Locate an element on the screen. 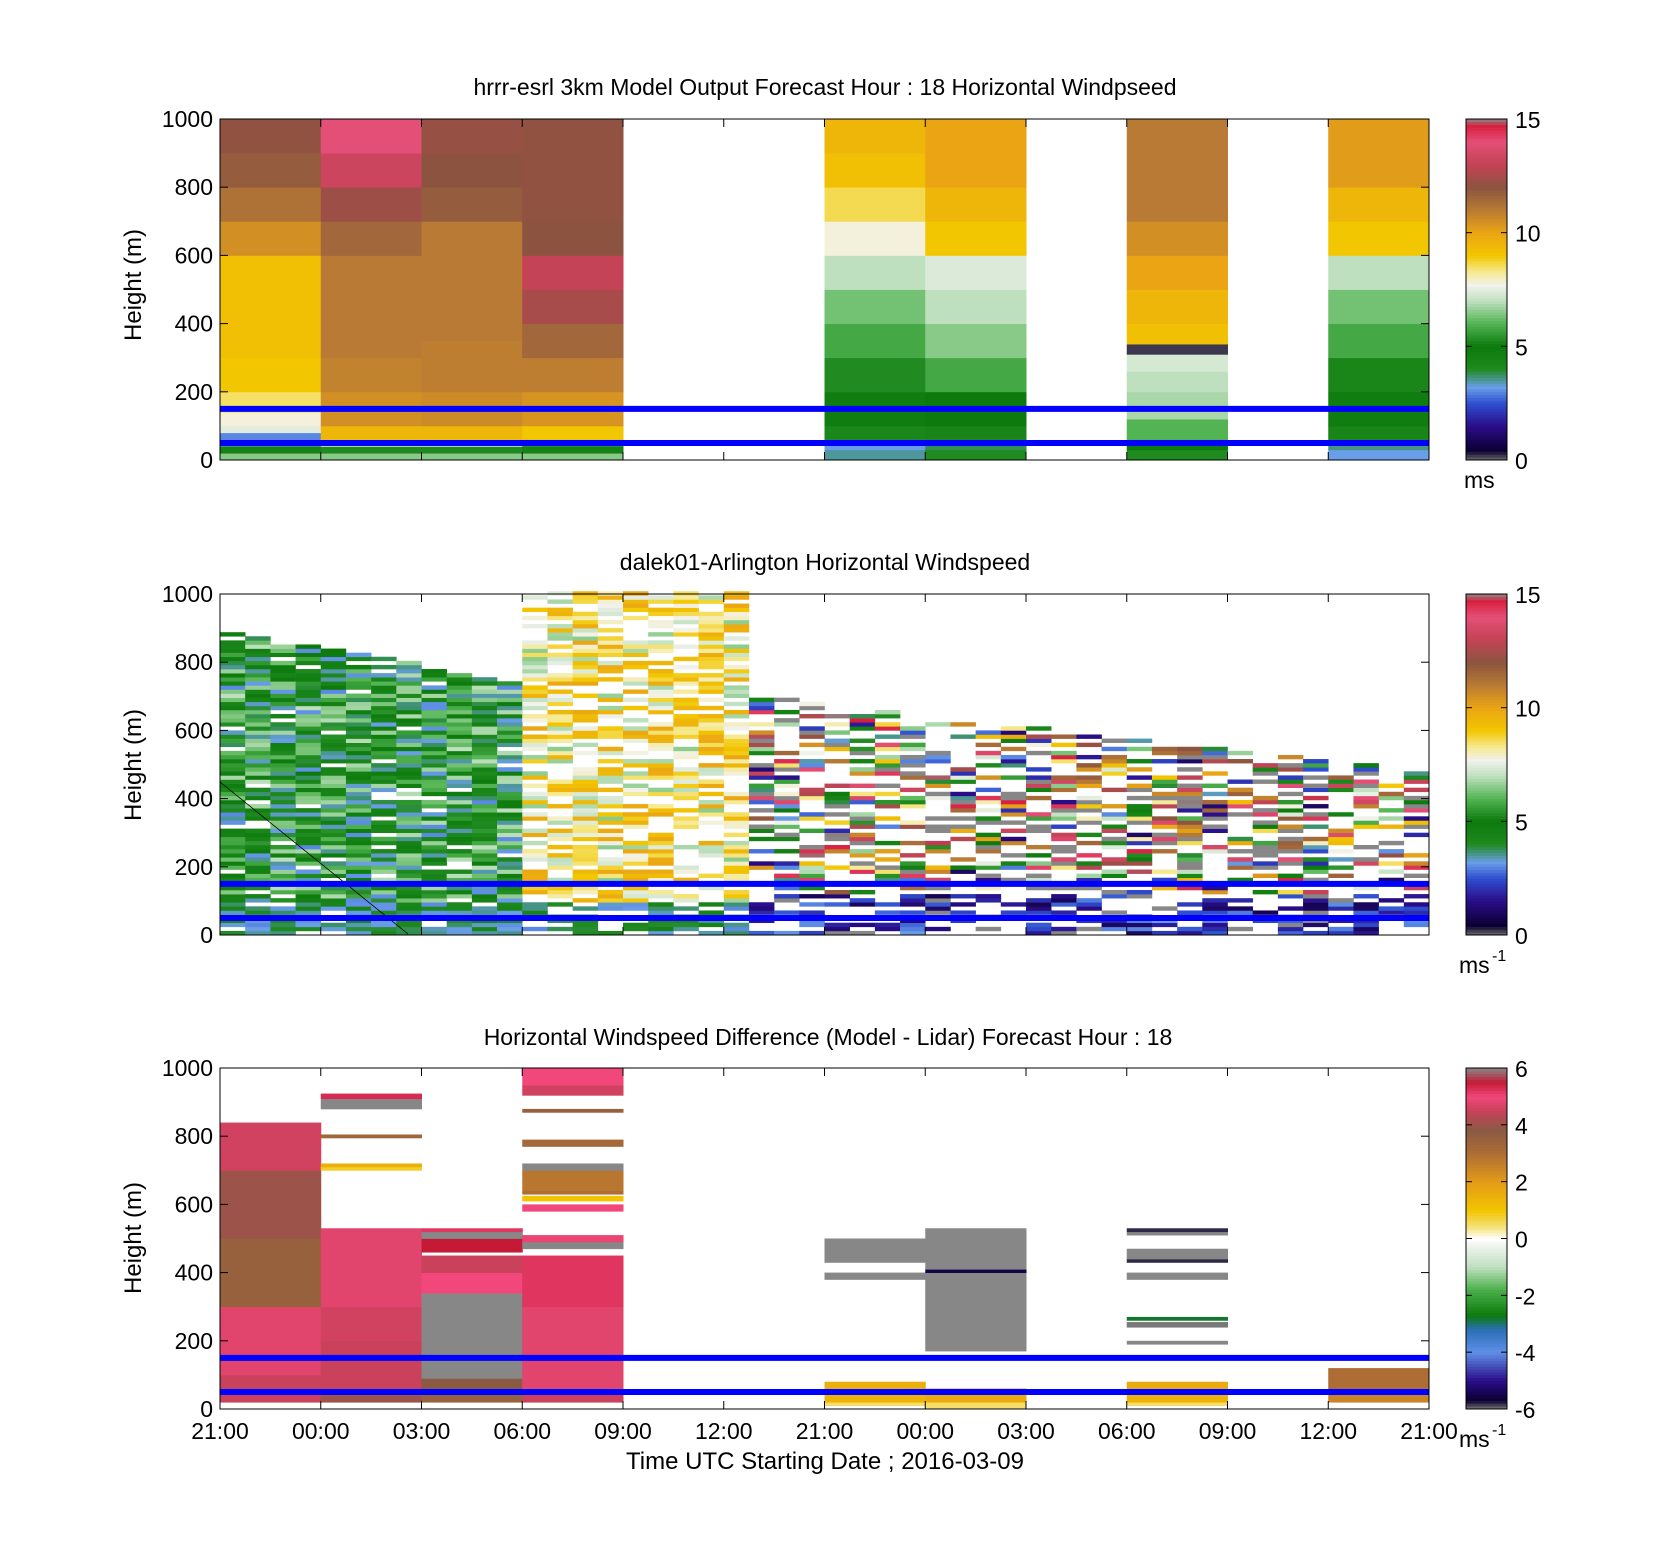 This screenshot has width=1680, height=1561. y-tick-label: 1000 is located at coordinates (187, 119).